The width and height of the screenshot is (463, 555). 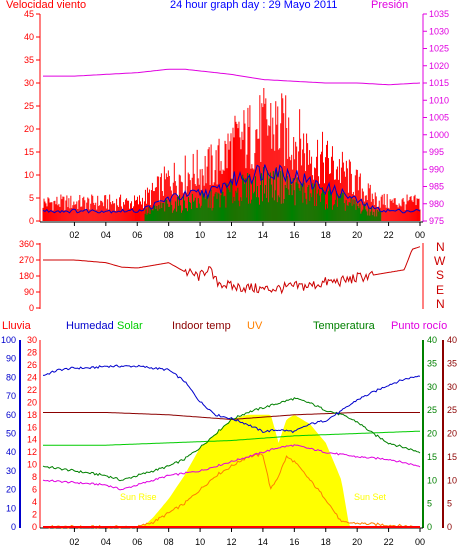 What do you see at coordinates (452, 410) in the screenshot?
I see `dewpoint-tick-label: 25` at bounding box center [452, 410].